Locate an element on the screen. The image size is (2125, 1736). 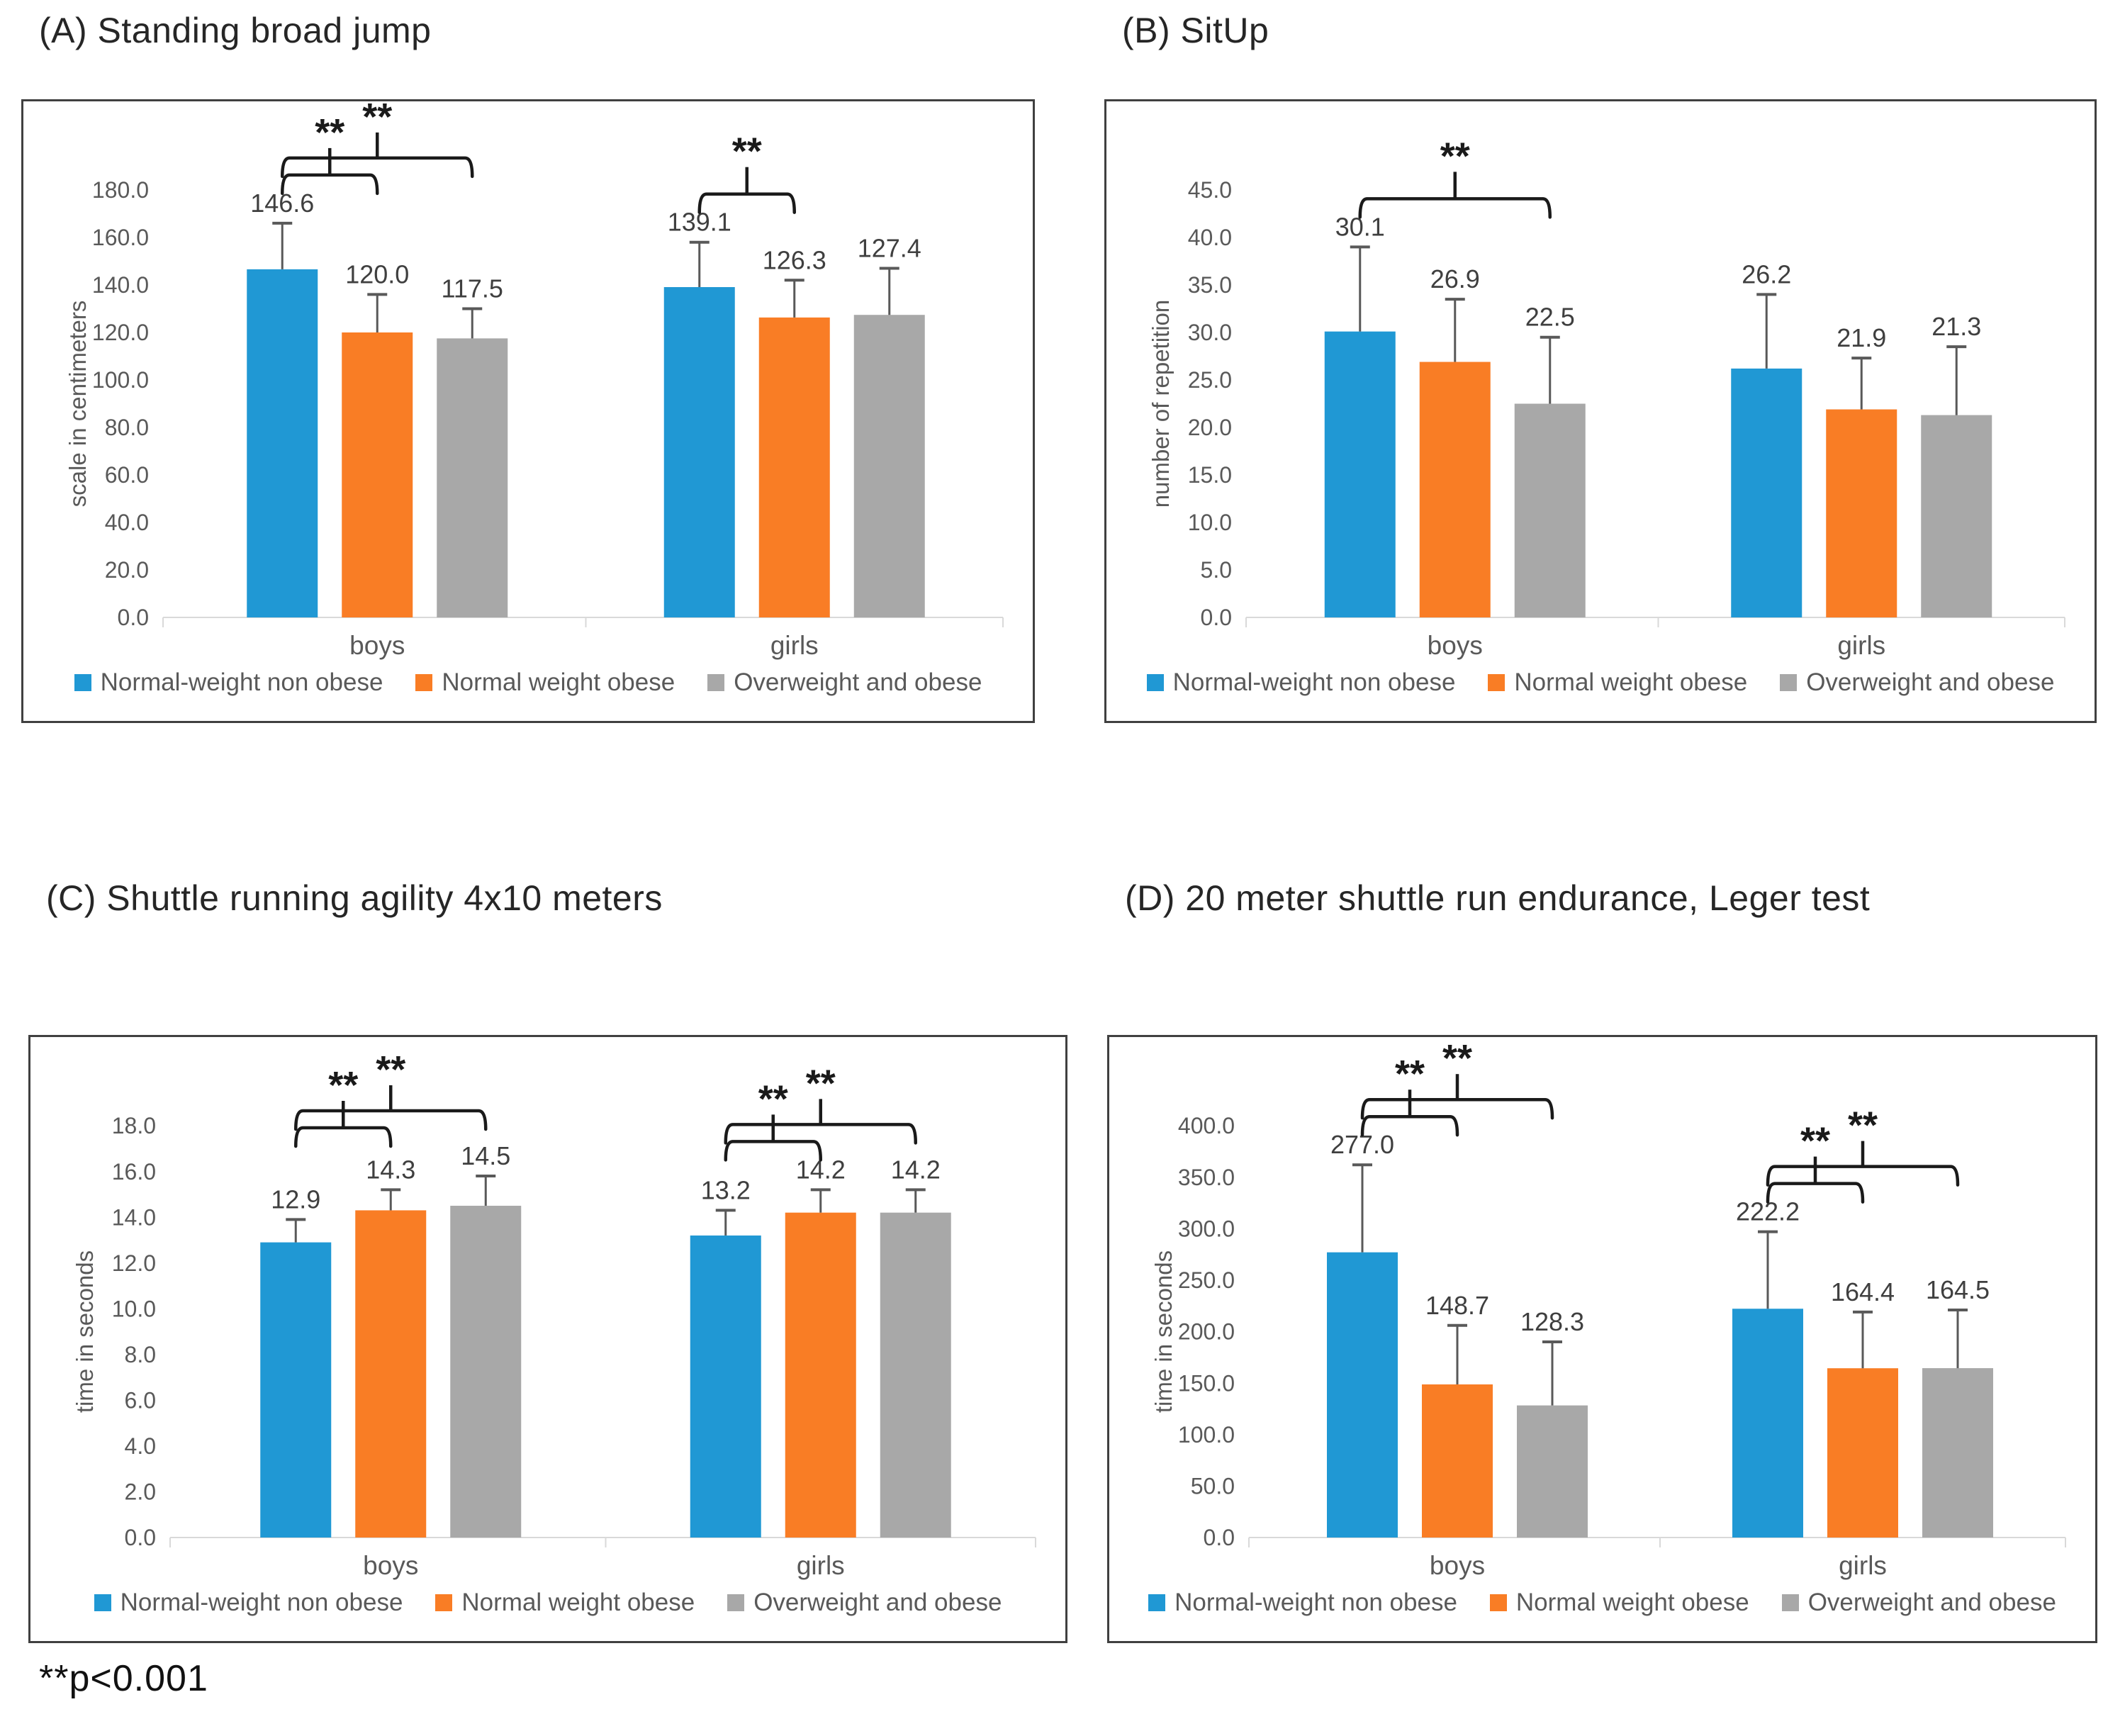
value-label: 22.5 is located at coordinates (1550, 317).